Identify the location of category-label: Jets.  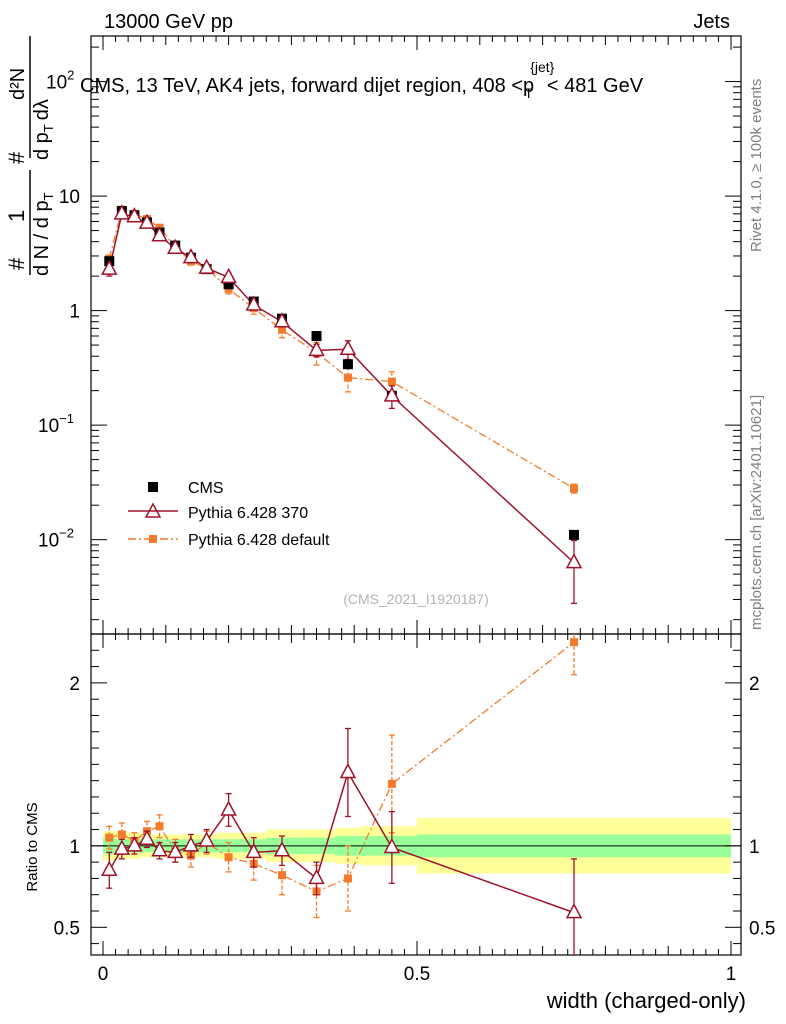
(711, 22).